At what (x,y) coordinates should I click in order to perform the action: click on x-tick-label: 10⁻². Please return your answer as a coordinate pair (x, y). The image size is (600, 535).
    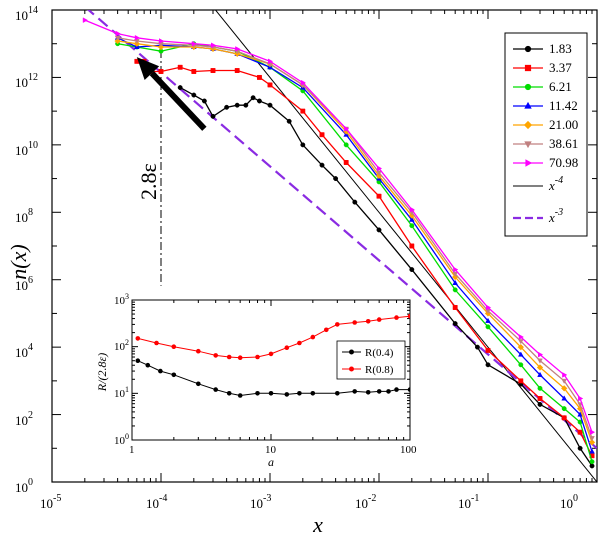
    Looking at the image, I should click on (365, 502).